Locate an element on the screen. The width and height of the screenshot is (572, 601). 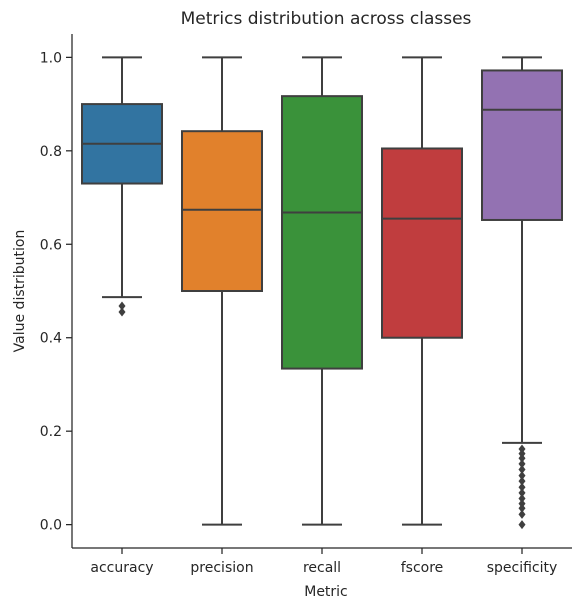
y-tick-label: 0.6 is located at coordinates (51, 245).